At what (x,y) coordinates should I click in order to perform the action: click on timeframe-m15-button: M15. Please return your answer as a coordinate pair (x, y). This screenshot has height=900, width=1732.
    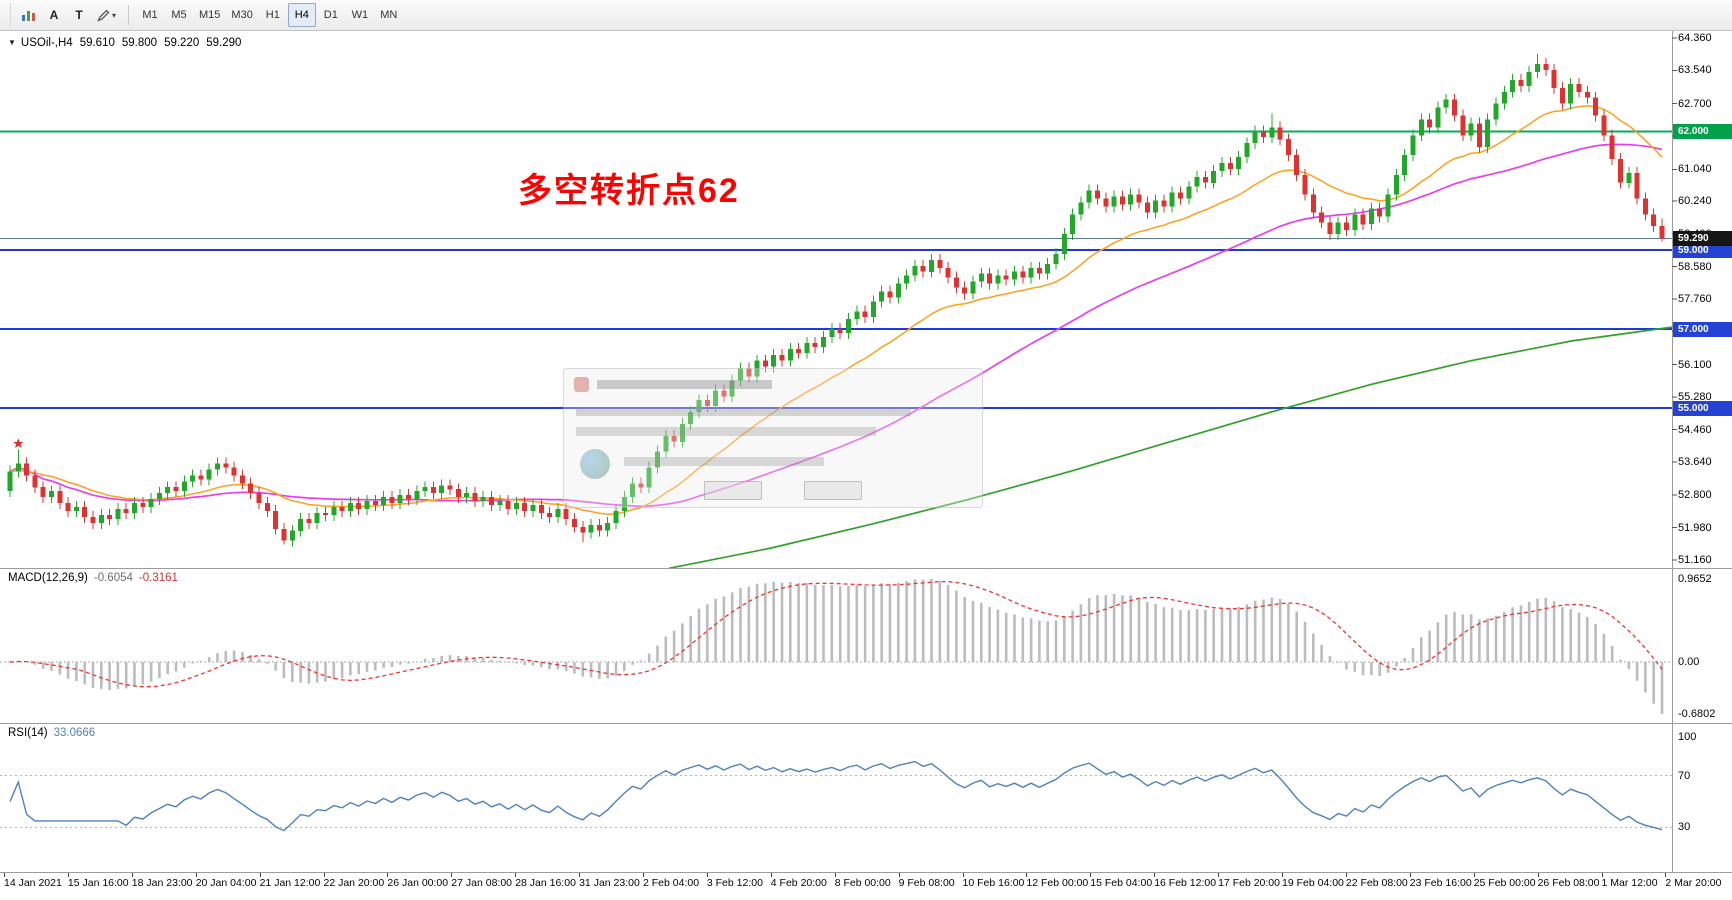
    Looking at the image, I should click on (209, 15).